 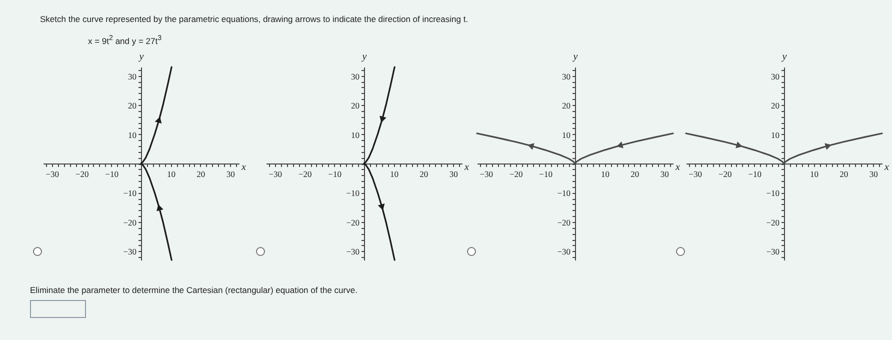 I want to click on chart-subtitle: x = 9t$^{2}$ and y = 27t$^{3}$, so click(x=125, y=40).